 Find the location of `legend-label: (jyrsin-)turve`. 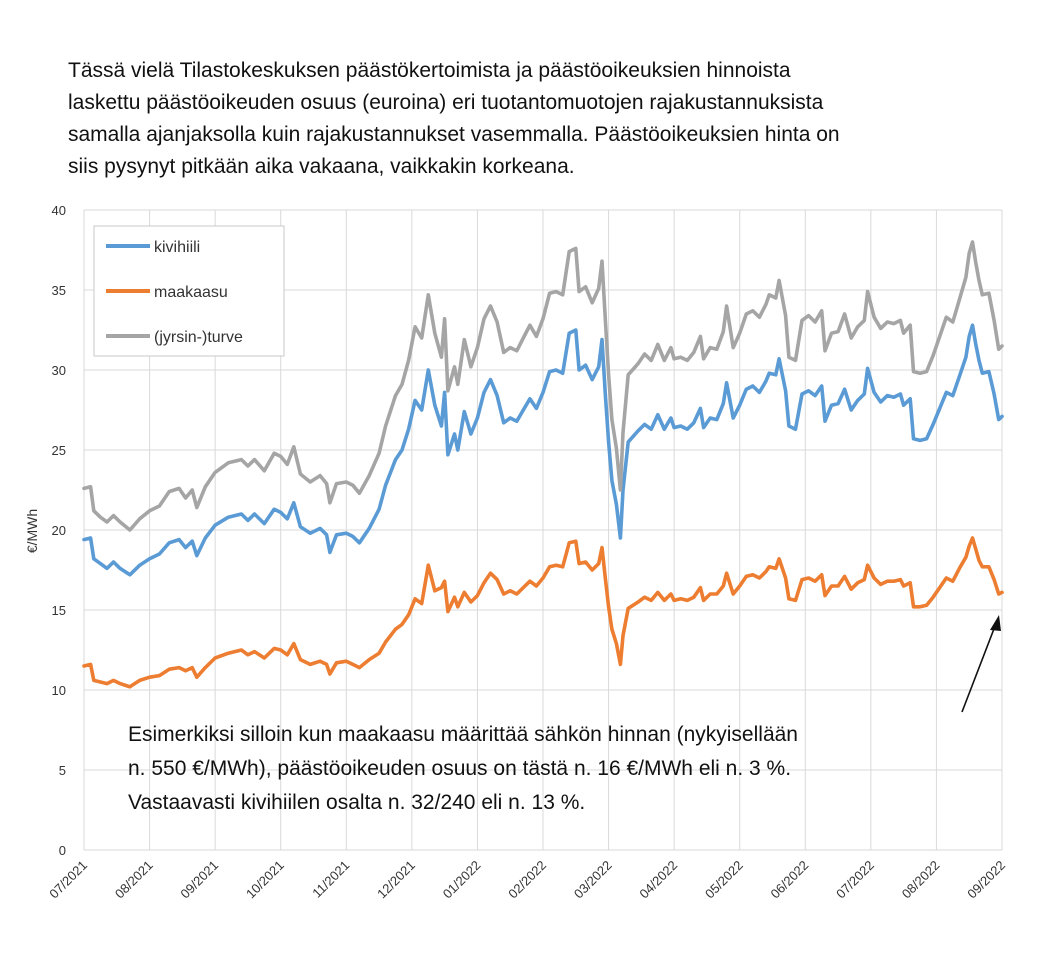

legend-label: (jyrsin-)turve is located at coordinates (198, 337).